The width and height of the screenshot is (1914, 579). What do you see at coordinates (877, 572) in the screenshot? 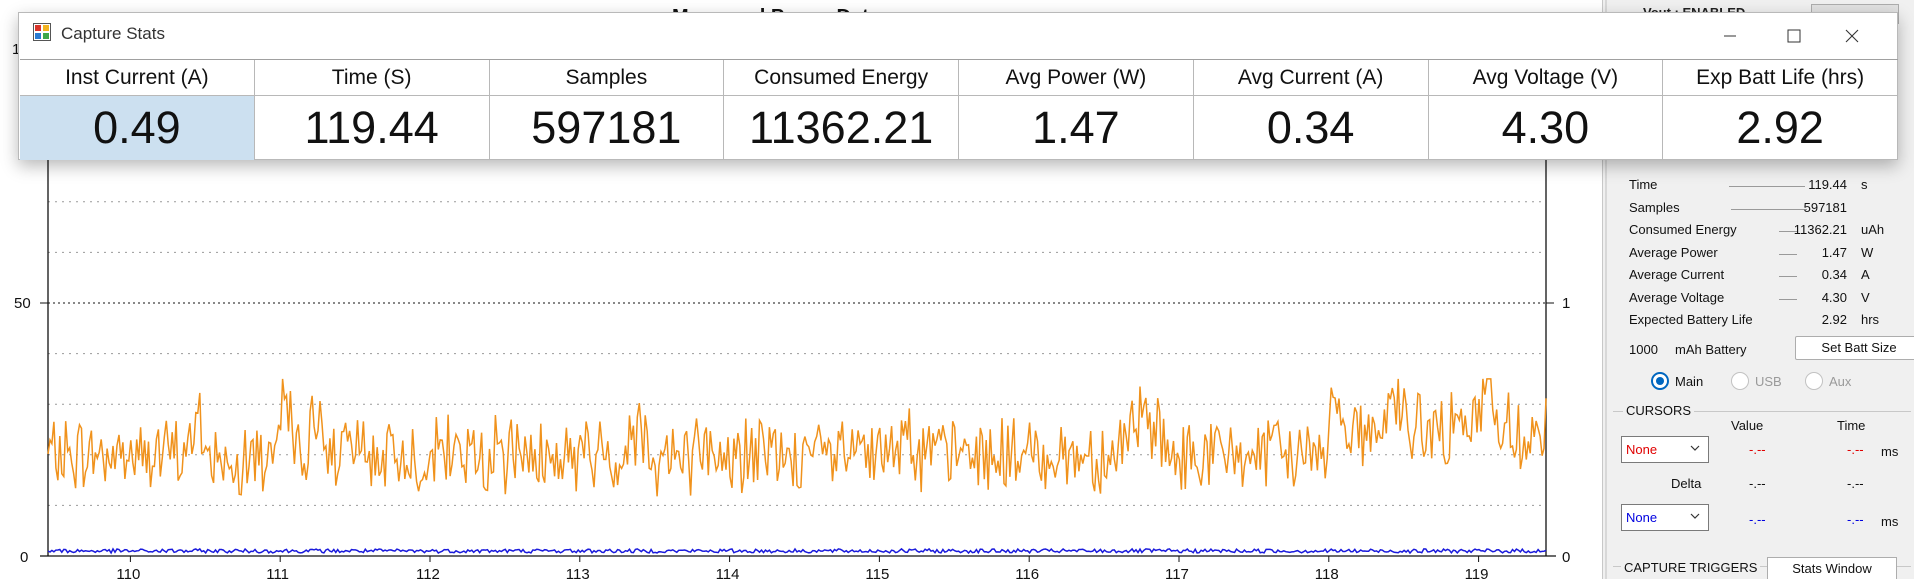
I see `x-tick-label: 115` at bounding box center [877, 572].